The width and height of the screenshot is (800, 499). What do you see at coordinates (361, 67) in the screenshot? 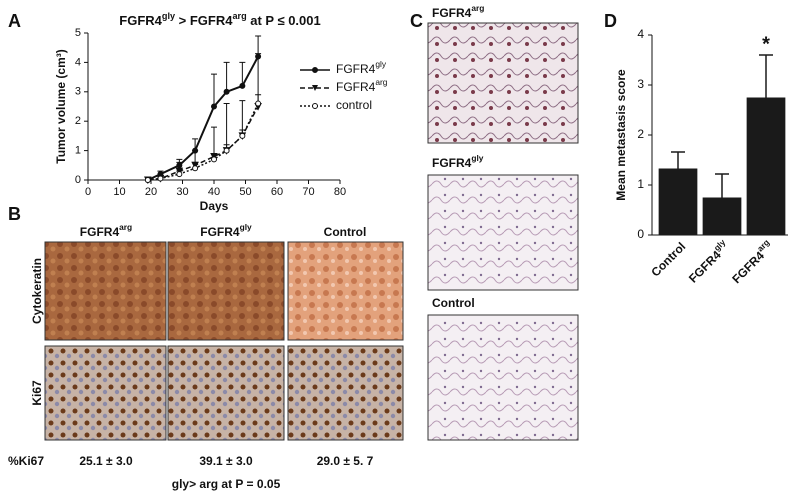
I see `legend-label: FGFR4gly` at bounding box center [361, 67].